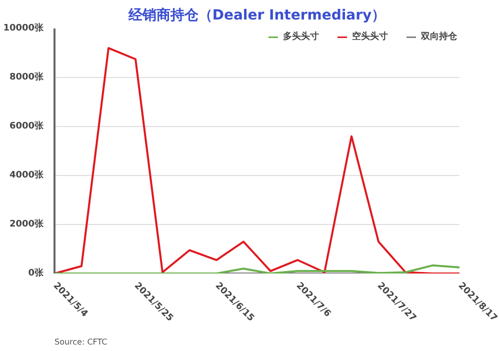 The image size is (499, 351). Describe the element at coordinates (26, 77) in the screenshot. I see `y-tick-label: 8000张` at that location.